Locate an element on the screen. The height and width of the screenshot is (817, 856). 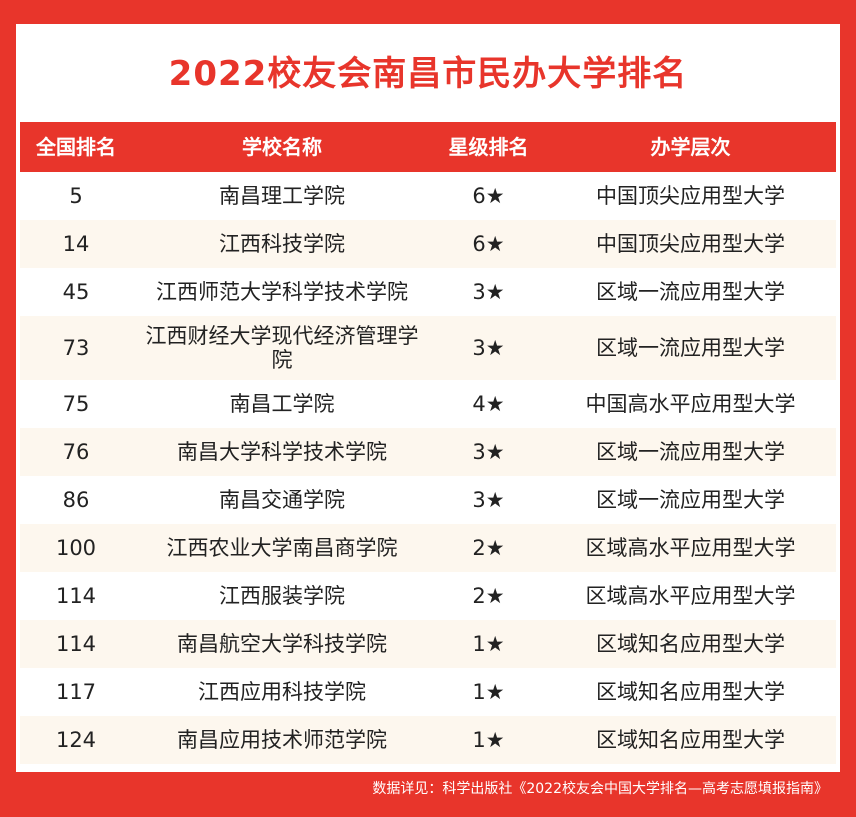
table-row: 124 南昌应用技术师范学院 1★ 区域知名应用型大学 is located at coordinates (428, 740).